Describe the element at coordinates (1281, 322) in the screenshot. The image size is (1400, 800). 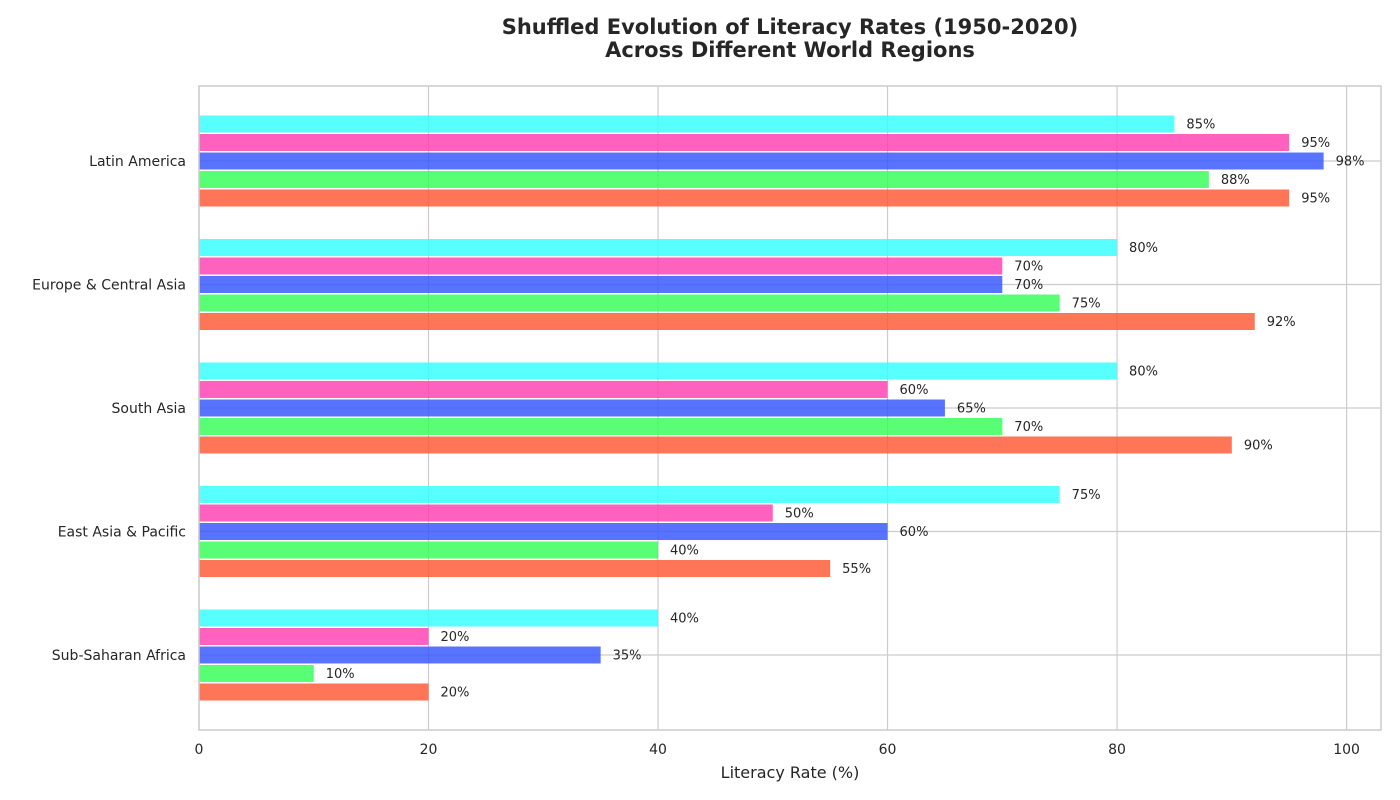
I see `bar-value-label: 92%` at that location.